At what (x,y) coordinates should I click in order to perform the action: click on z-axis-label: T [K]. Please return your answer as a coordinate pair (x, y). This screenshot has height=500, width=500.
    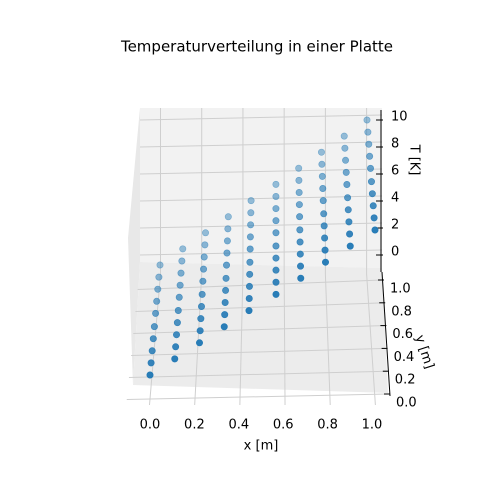
    Looking at the image, I should click on (414, 160).